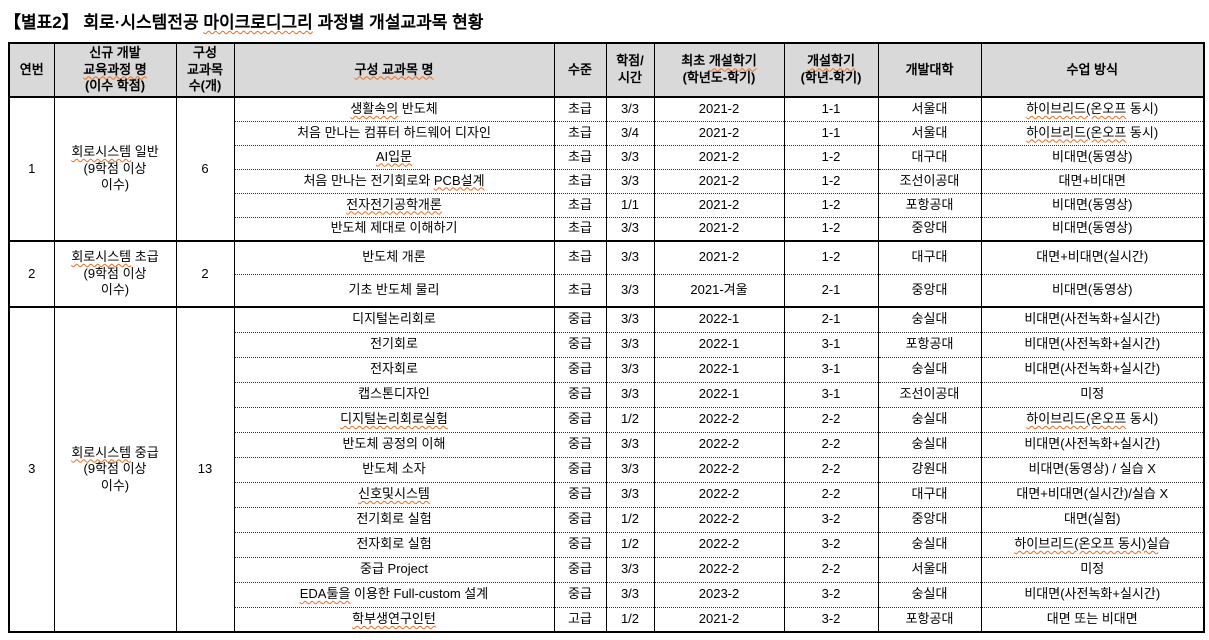  What do you see at coordinates (1092, 469) in the screenshot?
I see `cell-method: 비대면(동영상) / 실습 X` at bounding box center [1092, 469].